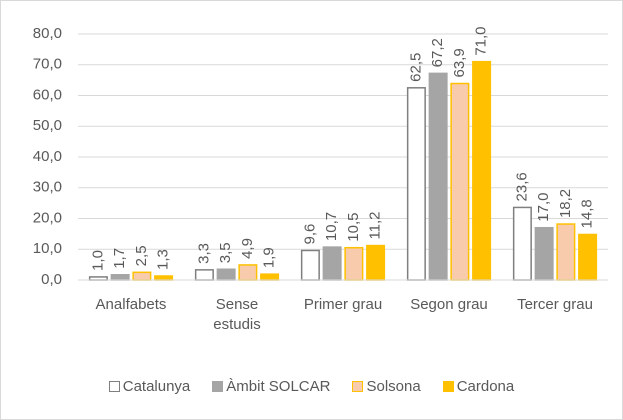 The width and height of the screenshot is (623, 420). What do you see at coordinates (156, 386) in the screenshot?
I see `legend-label: Catalunya` at bounding box center [156, 386].